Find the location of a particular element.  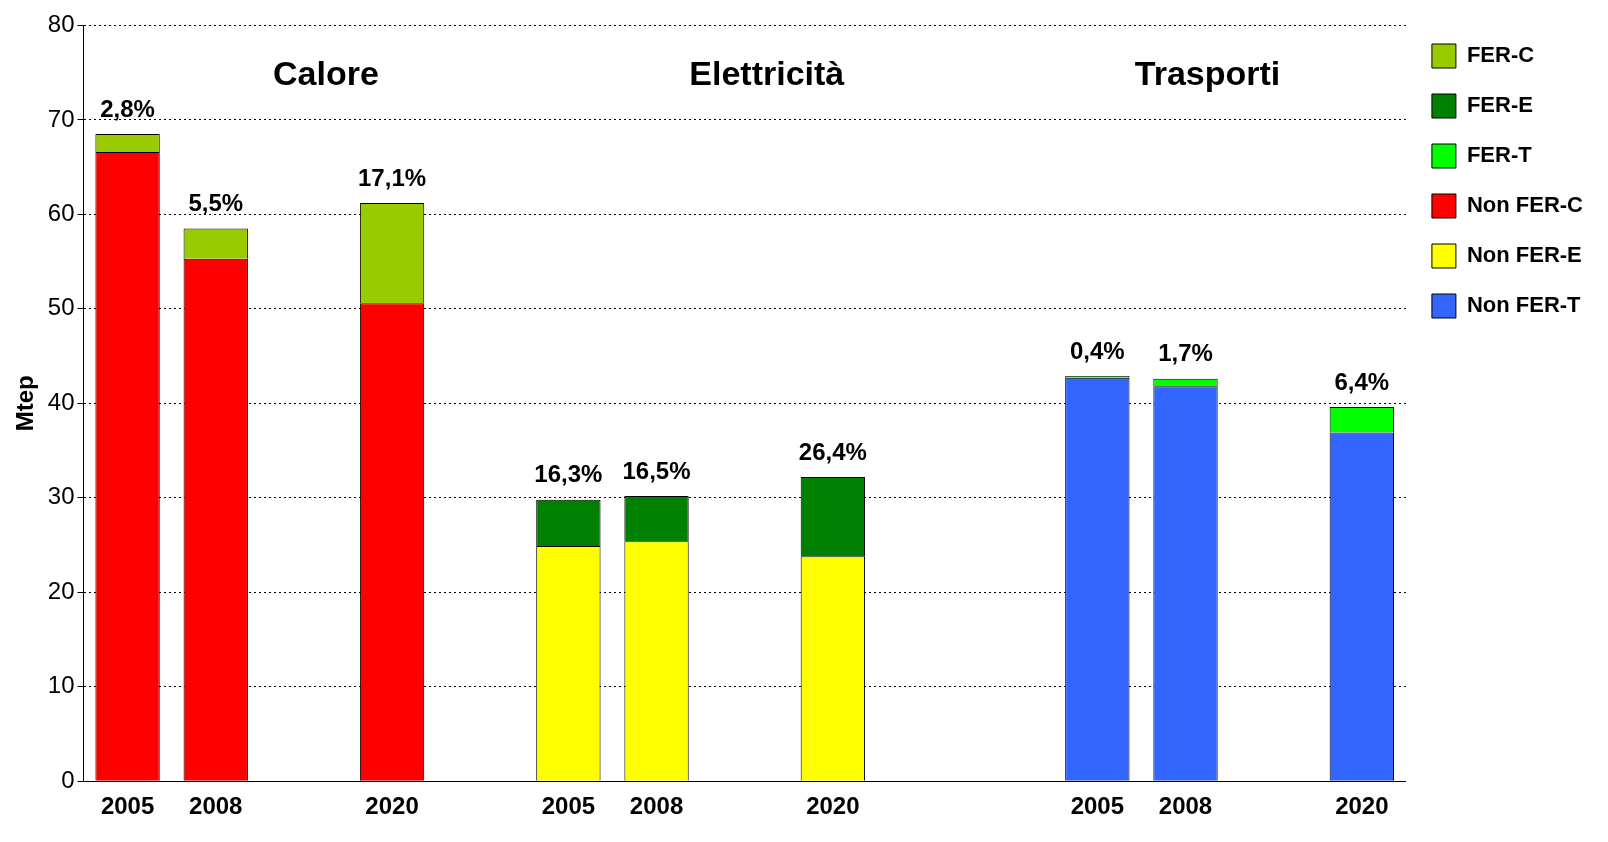

legend-label: FER-E is located at coordinates (1499, 105).